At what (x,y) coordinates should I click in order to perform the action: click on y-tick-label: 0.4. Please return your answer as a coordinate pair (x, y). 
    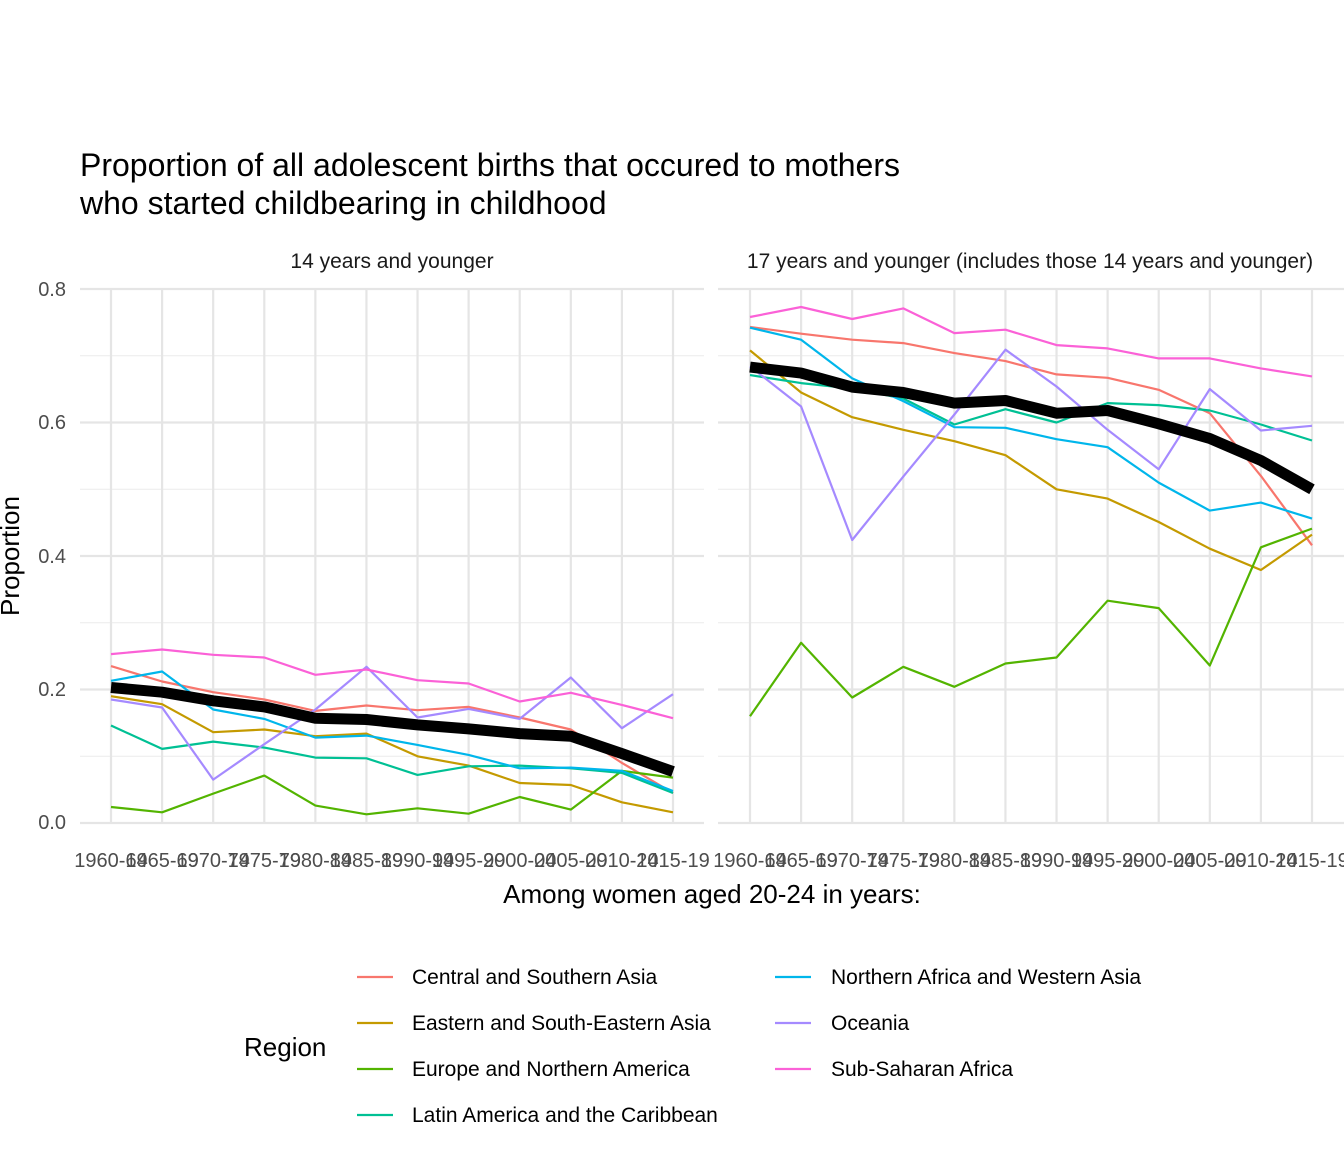
    Looking at the image, I should click on (52, 557).